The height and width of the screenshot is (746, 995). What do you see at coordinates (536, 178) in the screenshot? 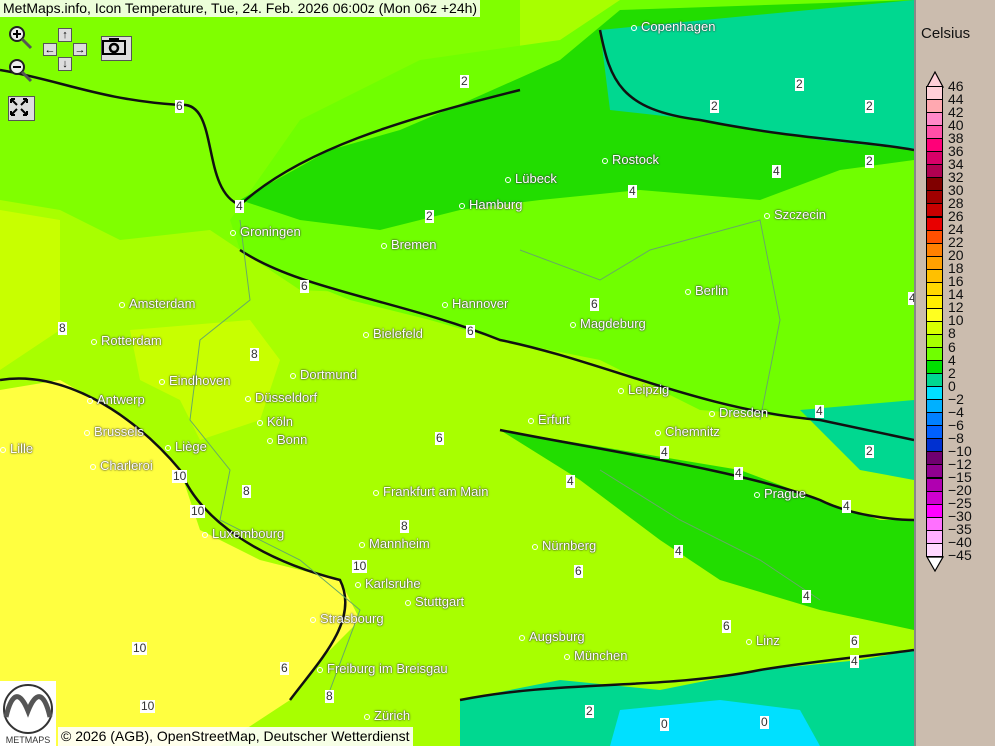
I see `city-name: Lübeck` at bounding box center [536, 178].